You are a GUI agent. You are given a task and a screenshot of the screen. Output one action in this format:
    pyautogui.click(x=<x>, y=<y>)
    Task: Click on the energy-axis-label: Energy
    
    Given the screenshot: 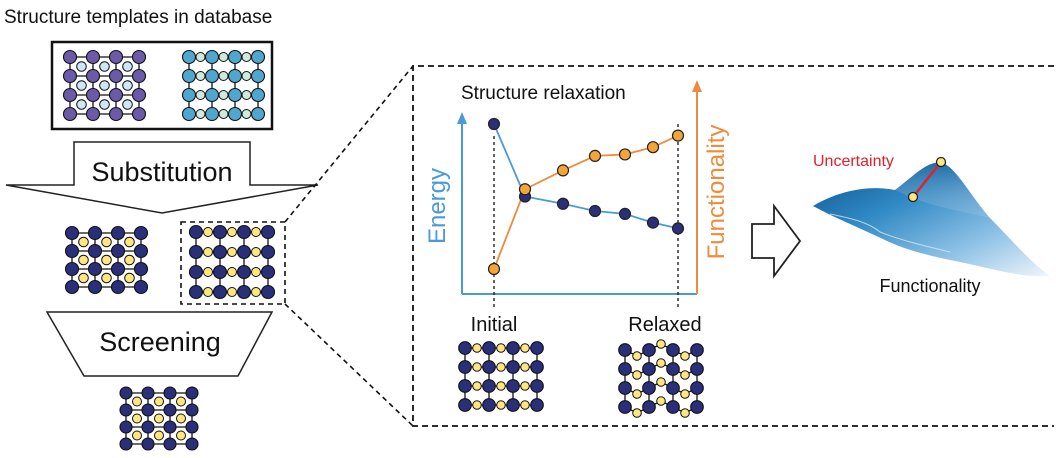 What is the action you would take?
    pyautogui.click(x=437, y=206)
    